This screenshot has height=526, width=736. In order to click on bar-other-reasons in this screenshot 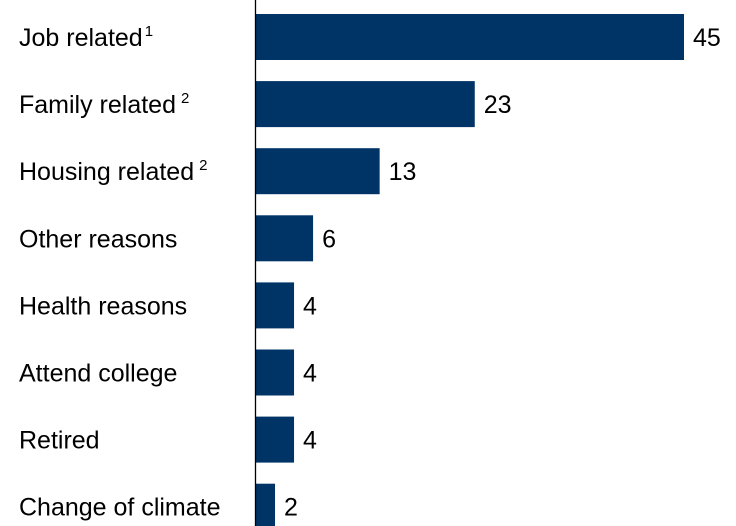, I will do `click(285, 238)`.